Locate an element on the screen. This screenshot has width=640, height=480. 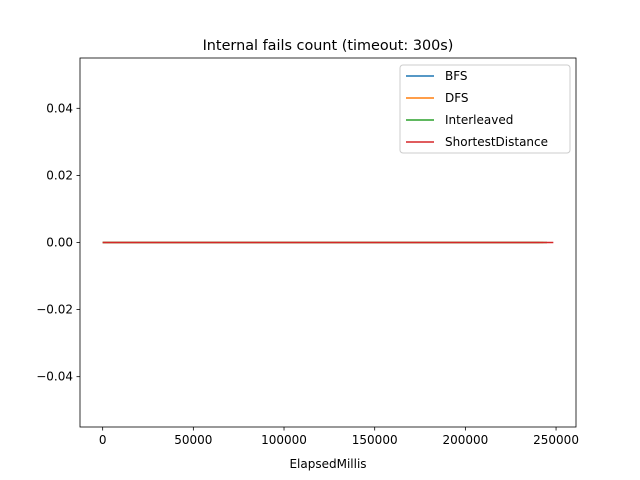
x-tick-label: 200000 is located at coordinates (465, 440).